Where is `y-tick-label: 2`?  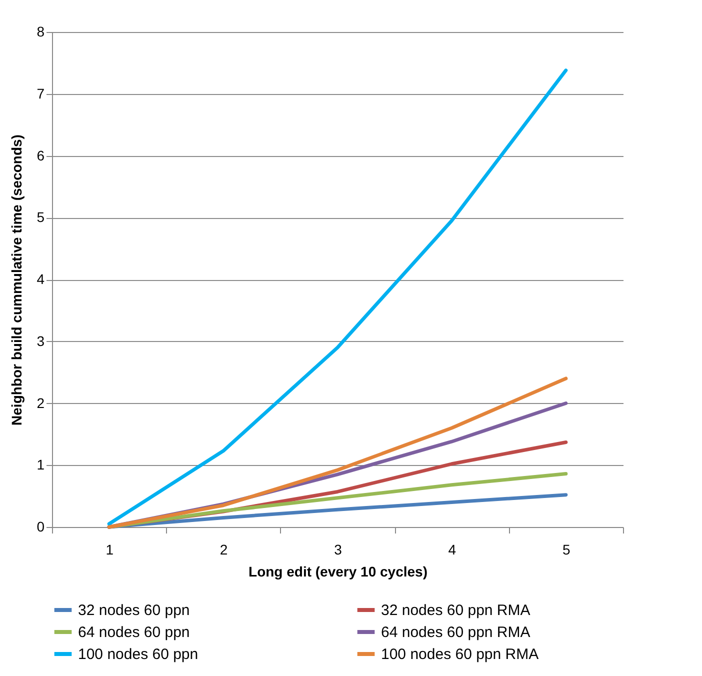 y-tick-label: 2 is located at coordinates (40, 402).